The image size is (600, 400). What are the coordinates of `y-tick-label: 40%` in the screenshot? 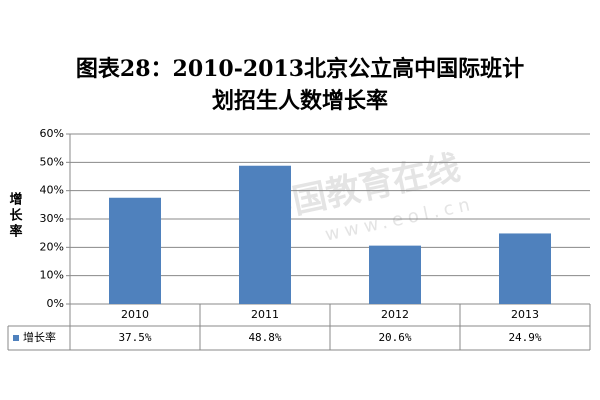 It's located at (52, 190).